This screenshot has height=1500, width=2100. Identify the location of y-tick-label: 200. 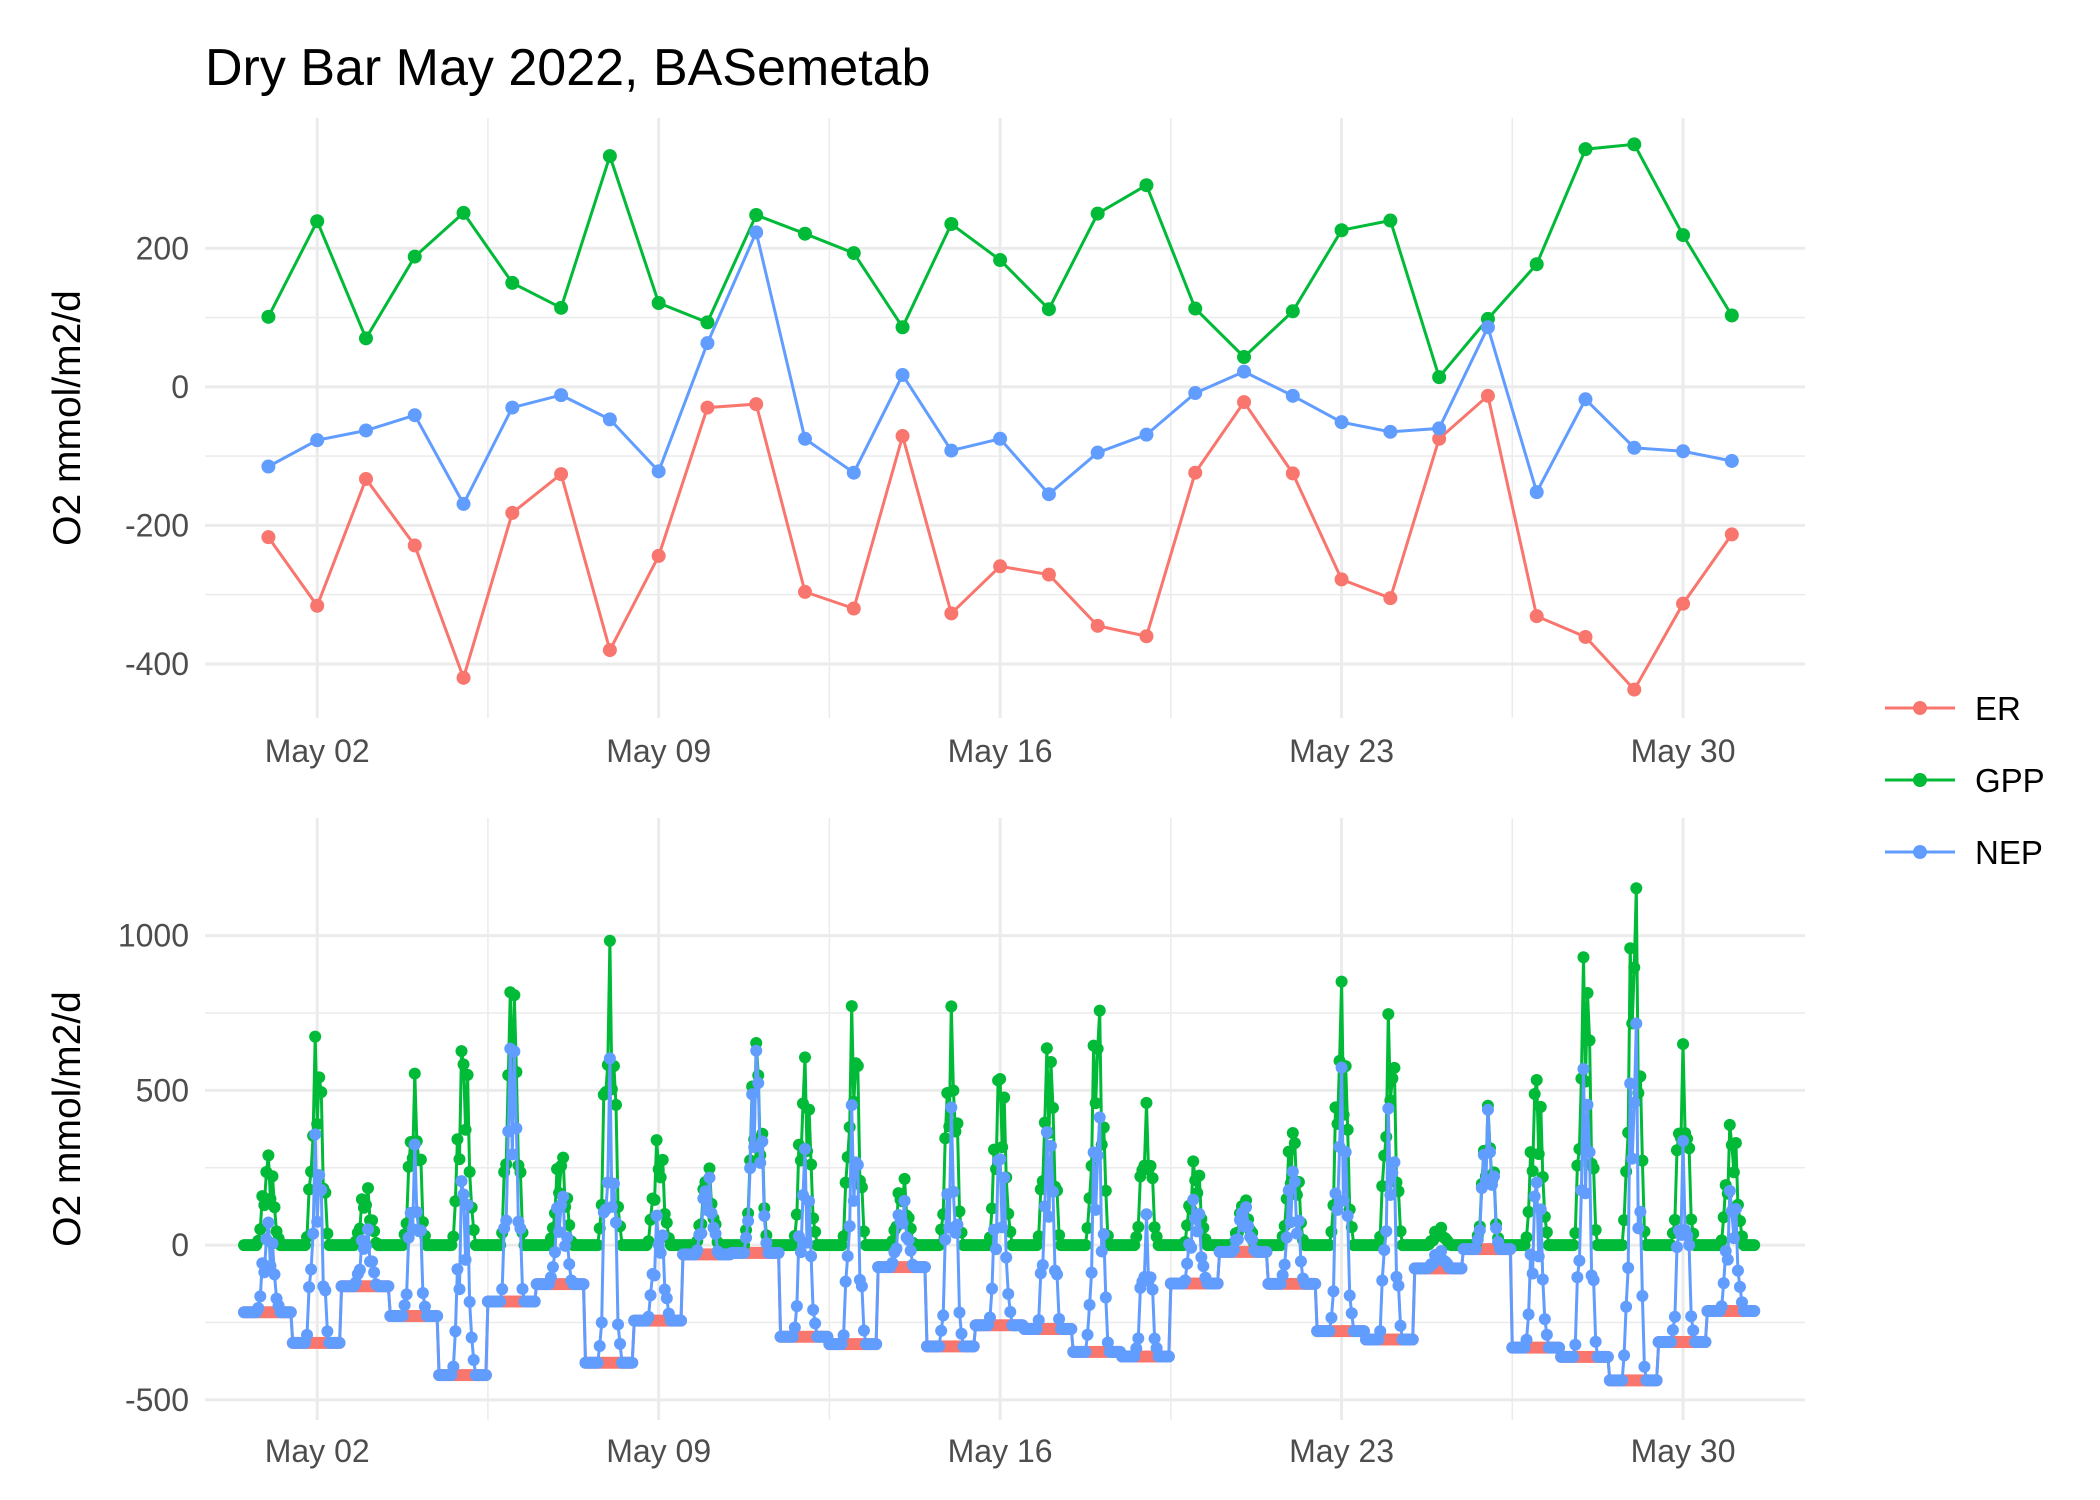
(162, 248).